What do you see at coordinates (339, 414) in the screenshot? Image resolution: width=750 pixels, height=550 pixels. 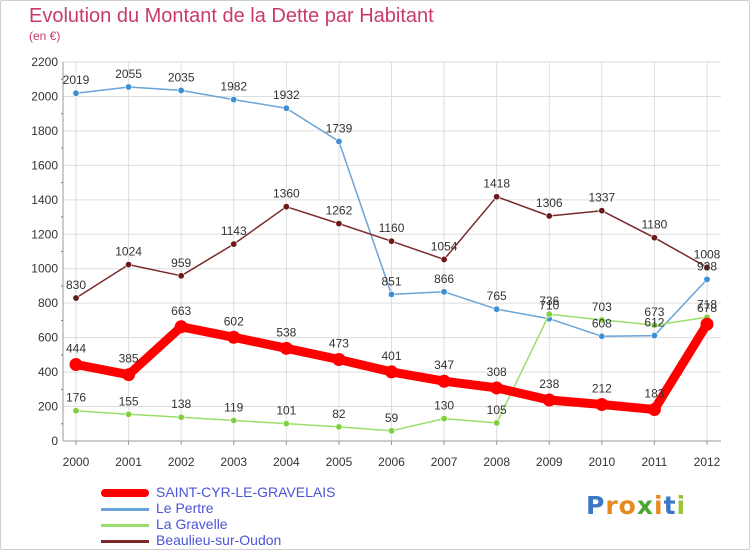 I see `data-label: 82` at bounding box center [339, 414].